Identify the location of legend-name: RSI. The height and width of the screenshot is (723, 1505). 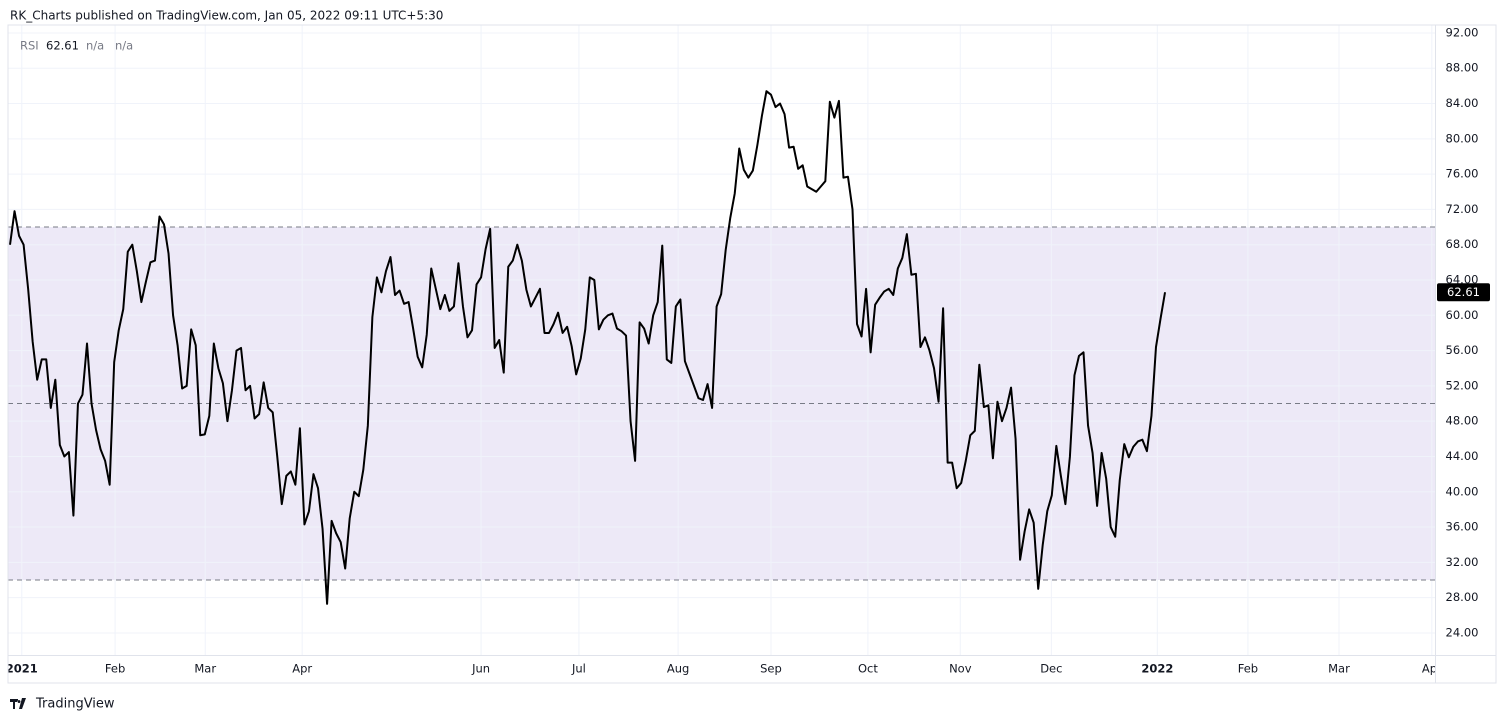
(29, 46).